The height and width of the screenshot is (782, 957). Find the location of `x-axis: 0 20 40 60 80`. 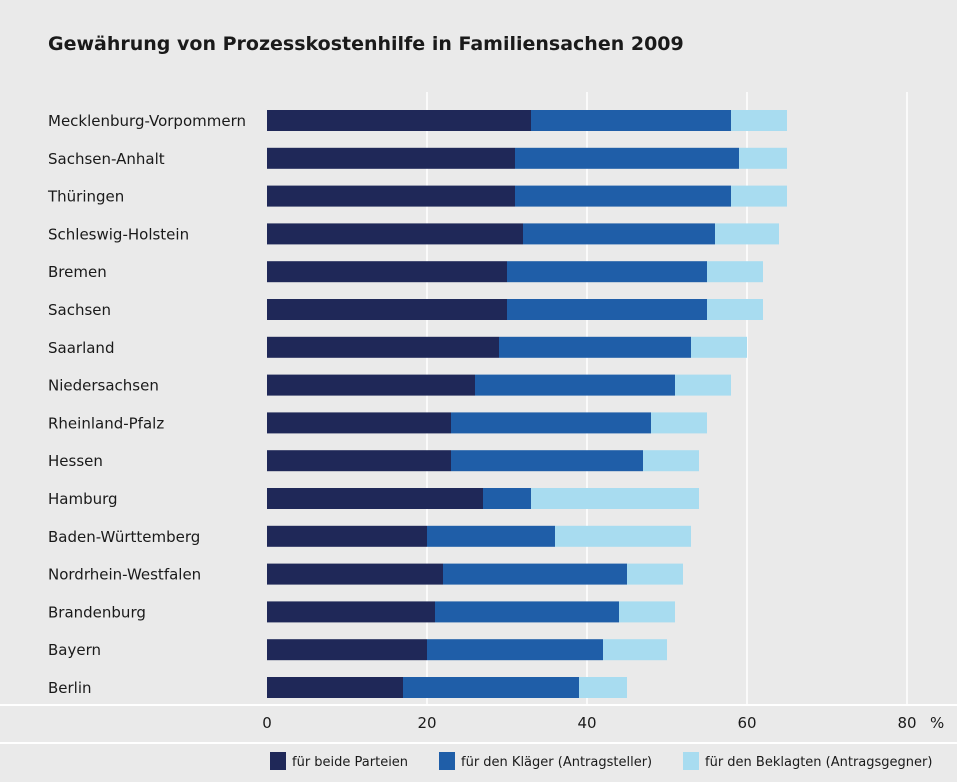

x-axis: 0 20 40 60 80 is located at coordinates (589, 723).